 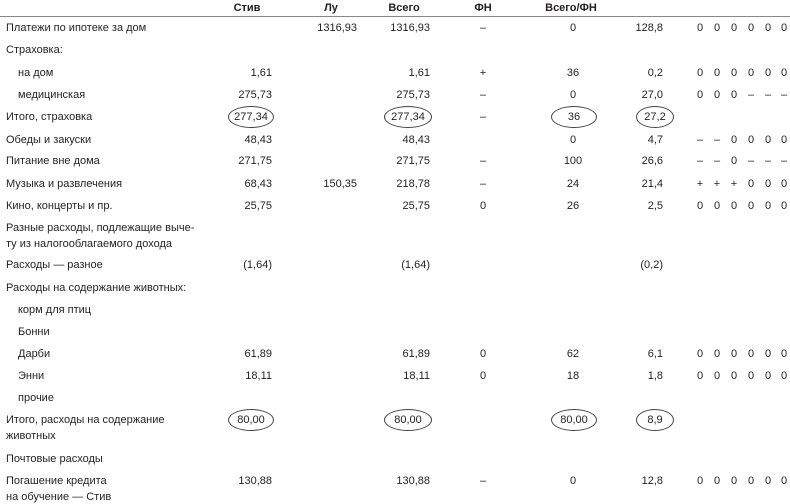 I want to click on cell-steve: 25,75, so click(x=258, y=206).